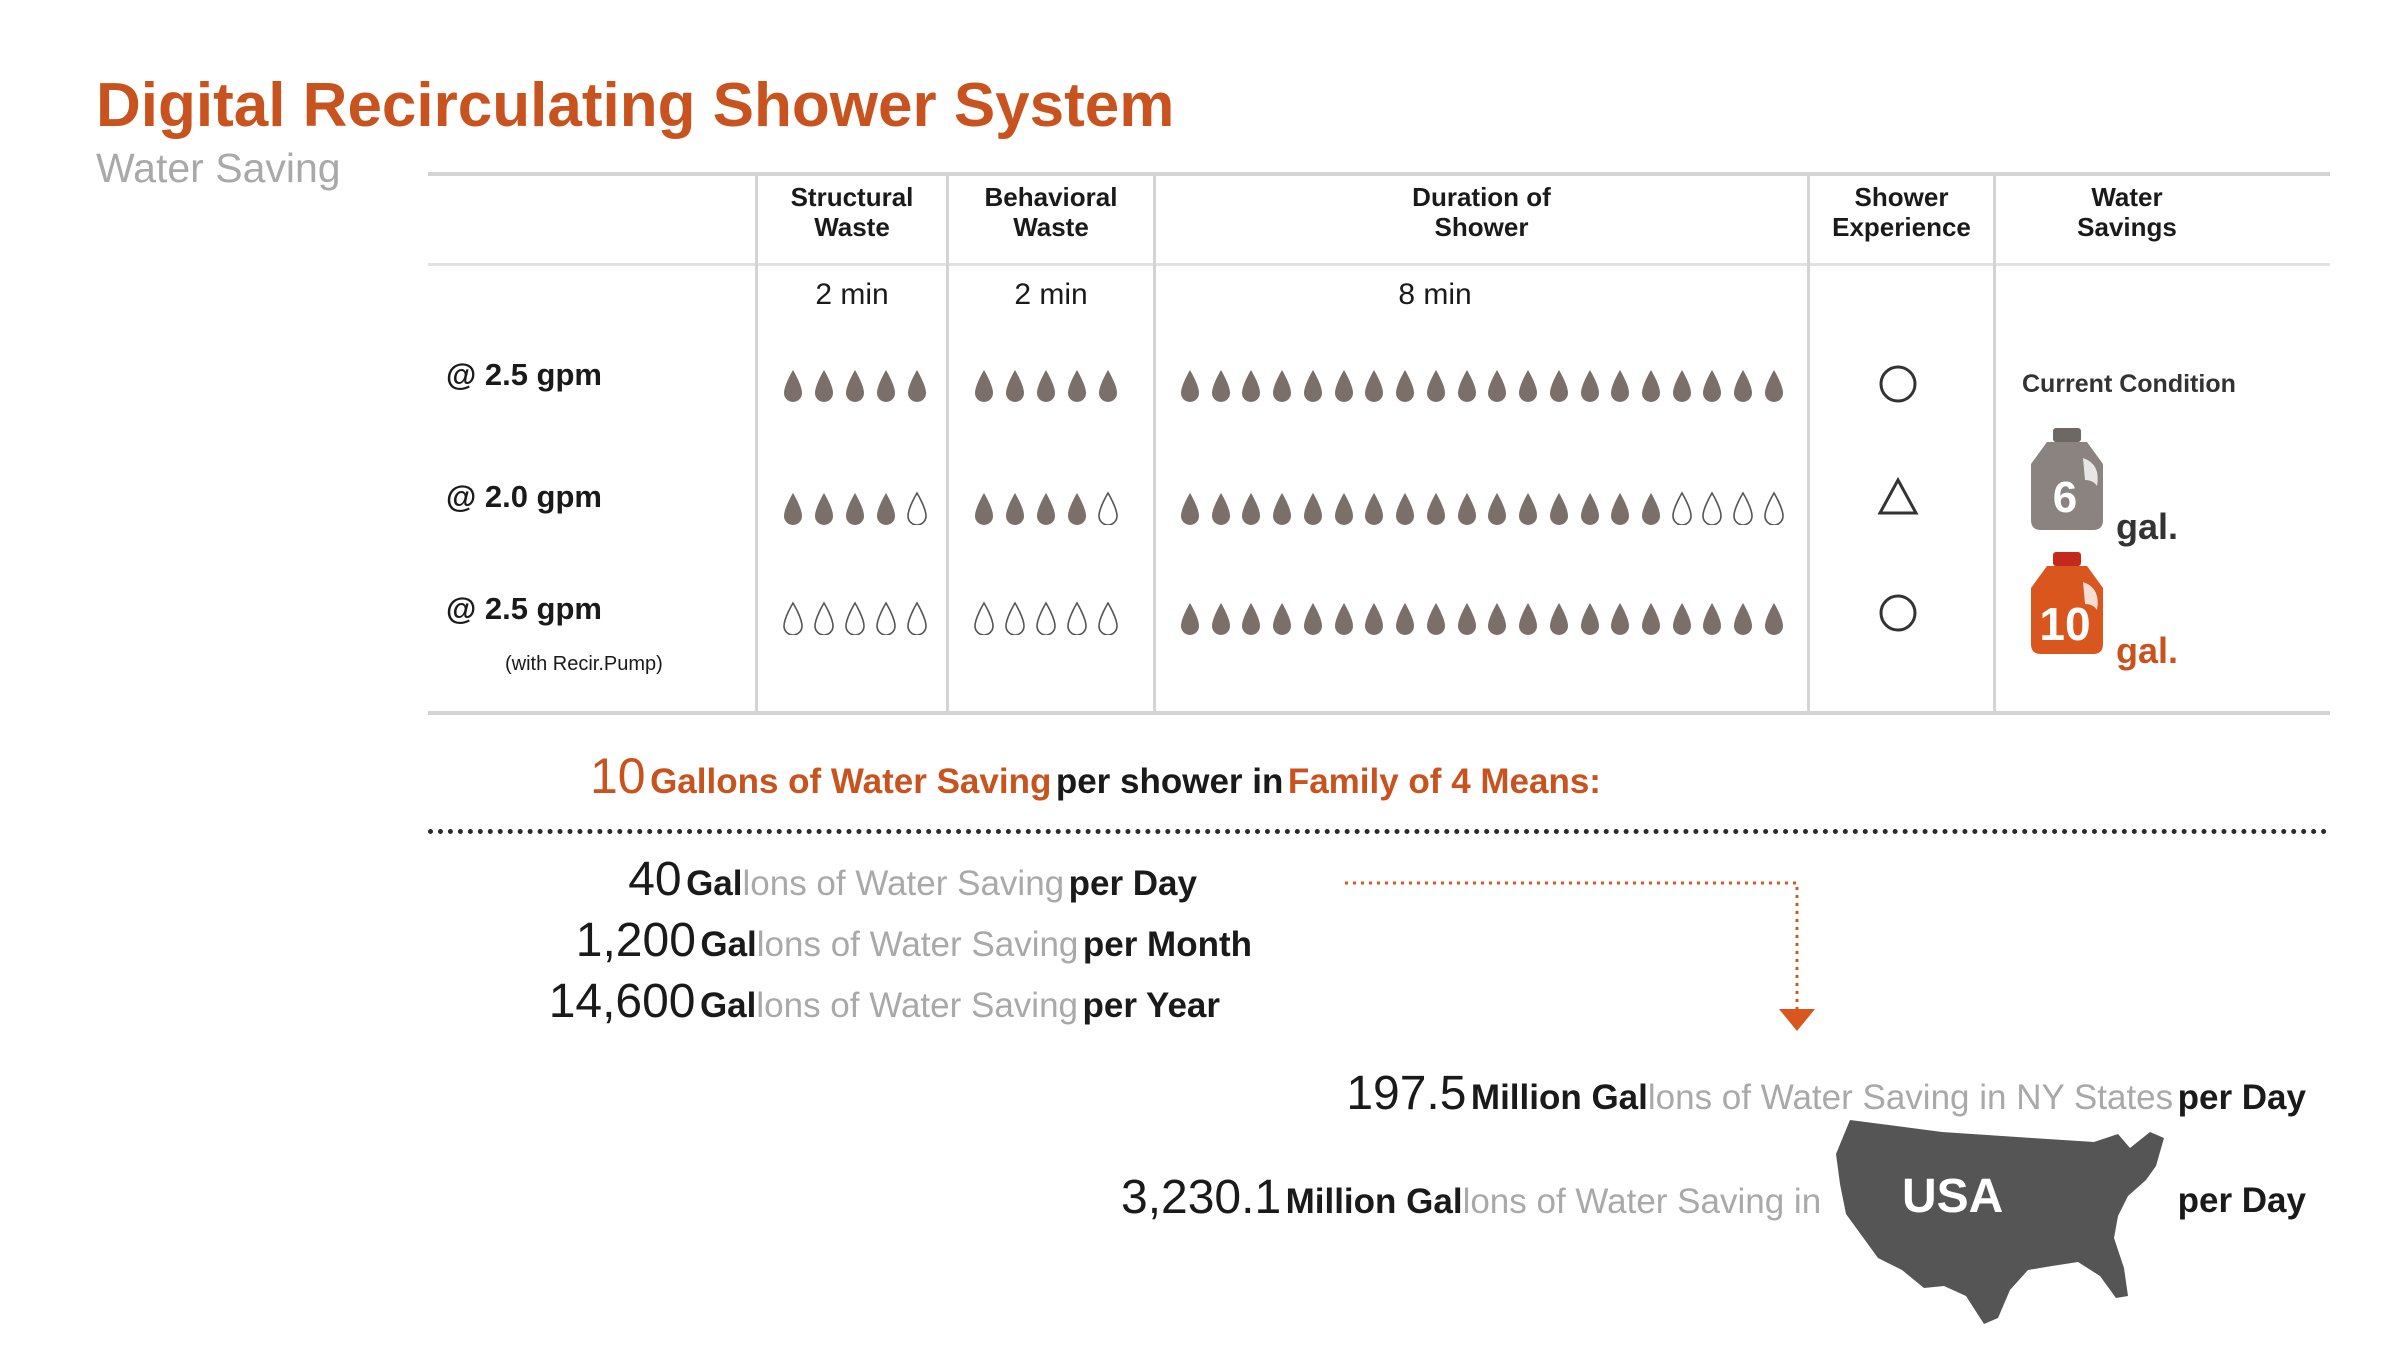 The image size is (2400, 1358). I want to click on stat-number: 1,200, so click(635, 940).